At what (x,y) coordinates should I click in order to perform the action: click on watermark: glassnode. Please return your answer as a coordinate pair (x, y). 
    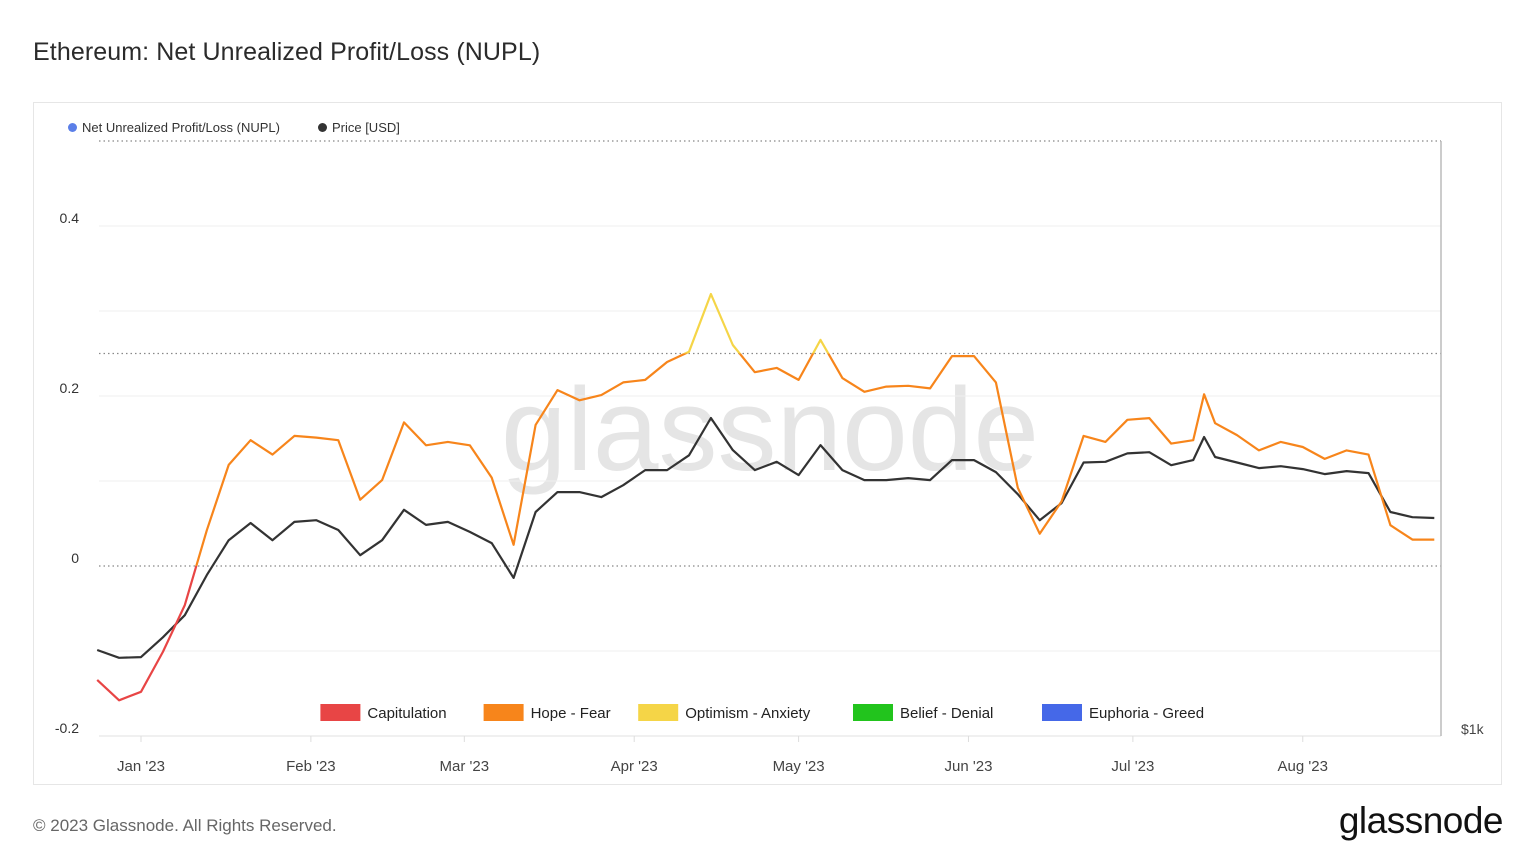
    Looking at the image, I should click on (770, 430).